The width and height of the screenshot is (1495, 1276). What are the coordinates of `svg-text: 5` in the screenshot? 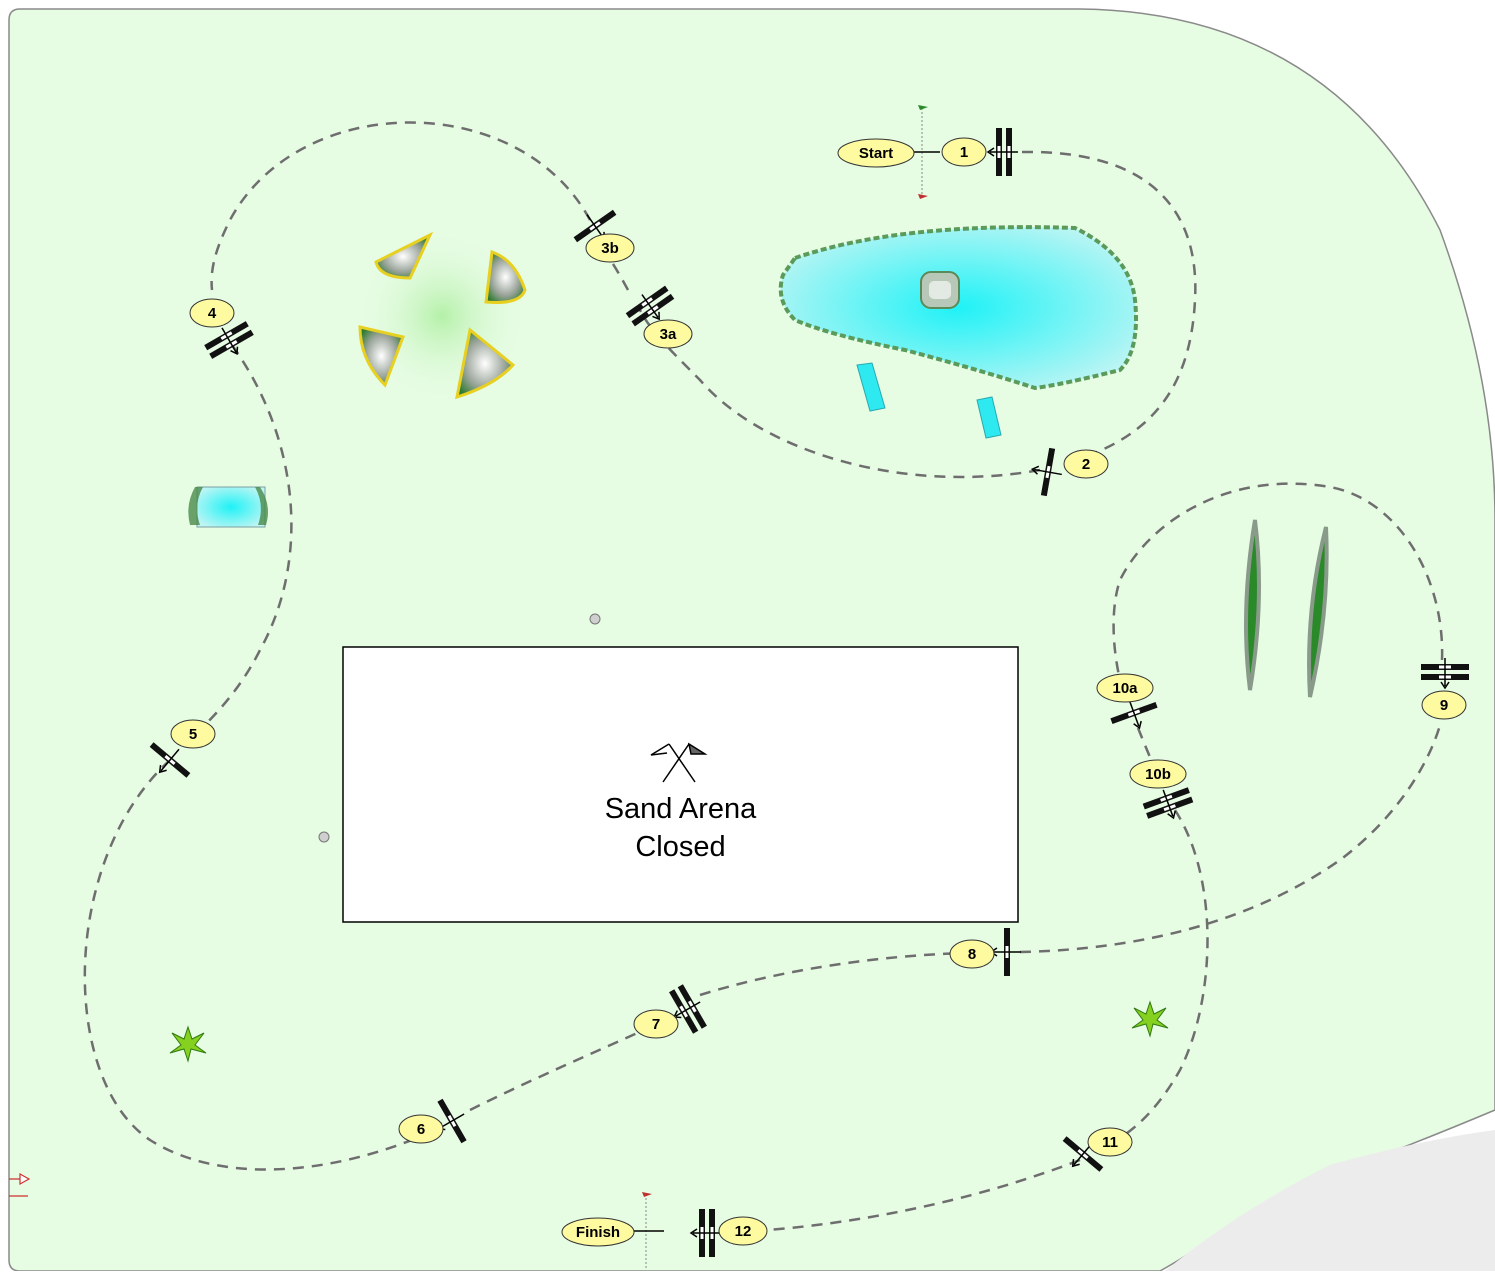 It's located at (193, 734).